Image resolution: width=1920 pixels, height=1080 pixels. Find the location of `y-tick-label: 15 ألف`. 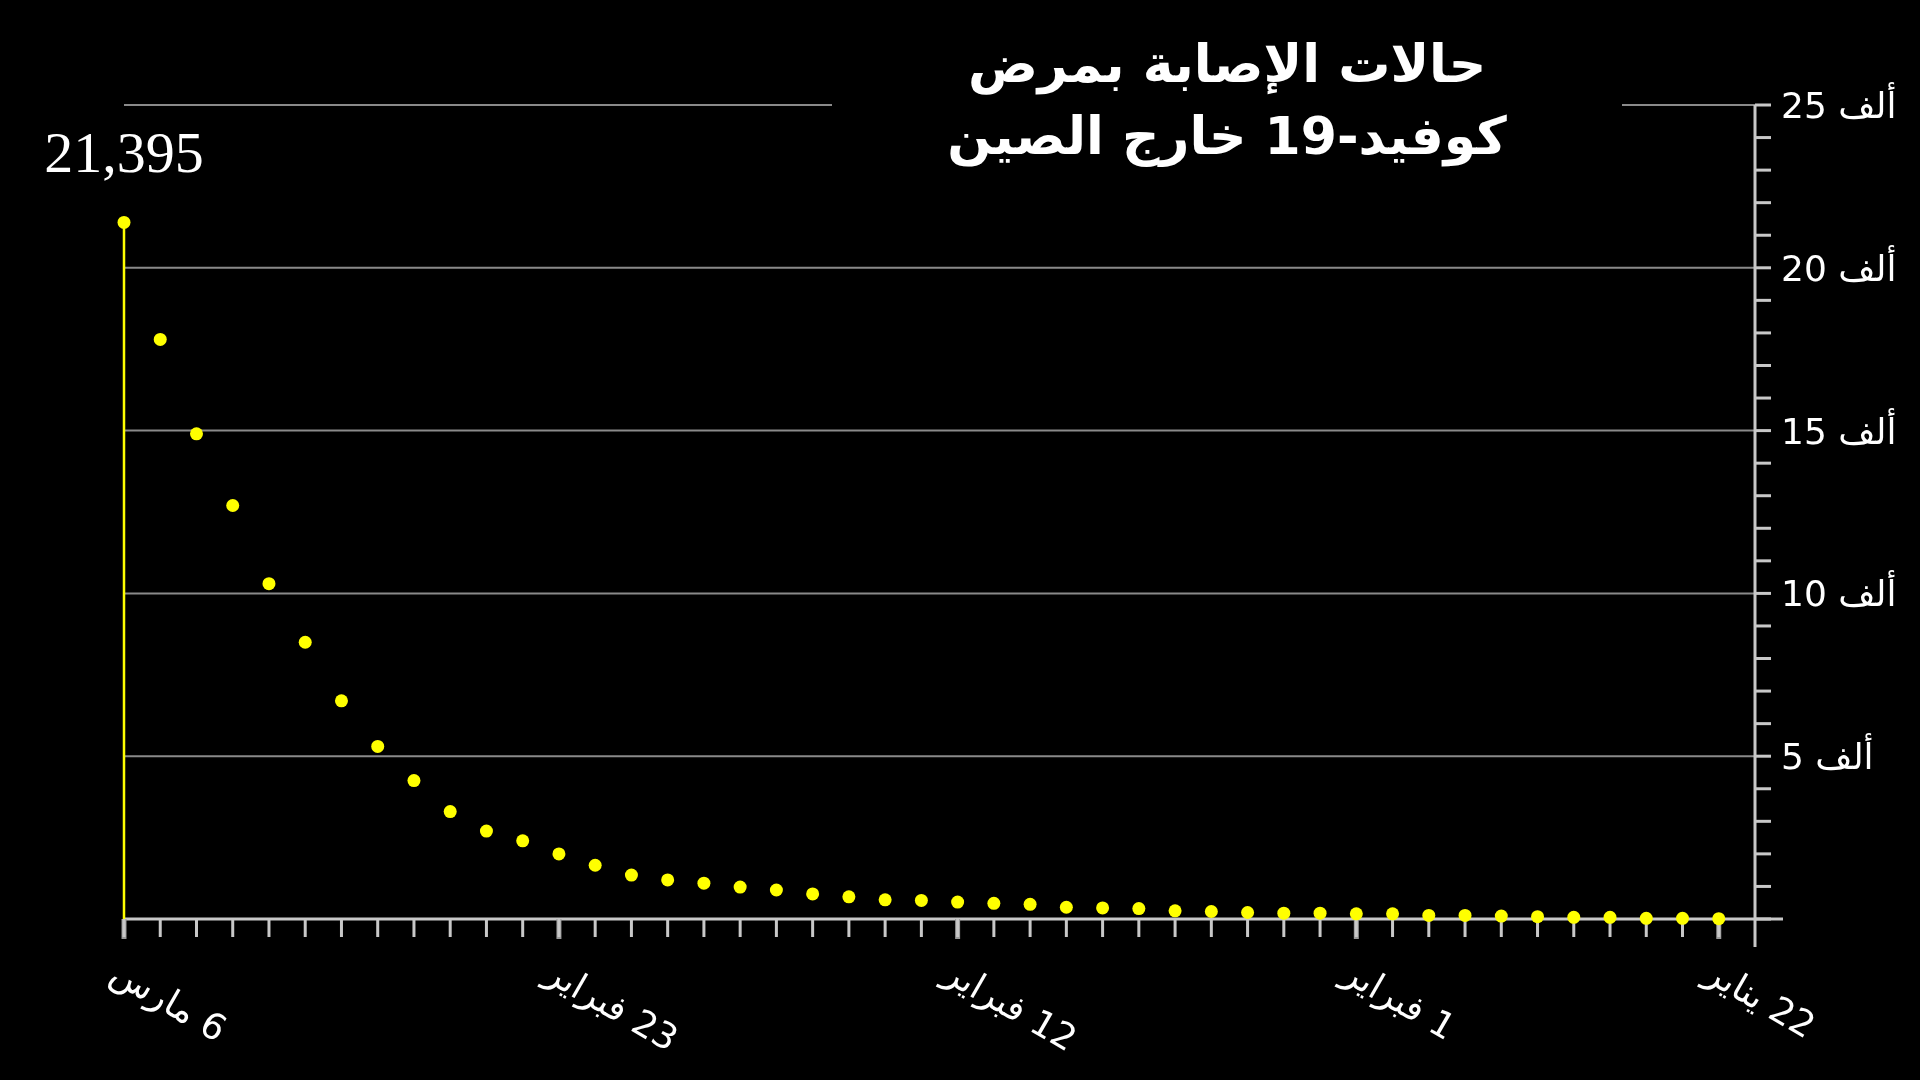

y-tick-label: 15 ألف is located at coordinates (1839, 429).